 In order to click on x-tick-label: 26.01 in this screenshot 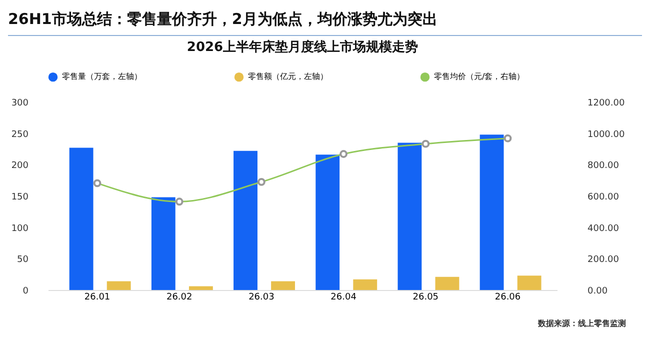, I will do `click(97, 297)`.